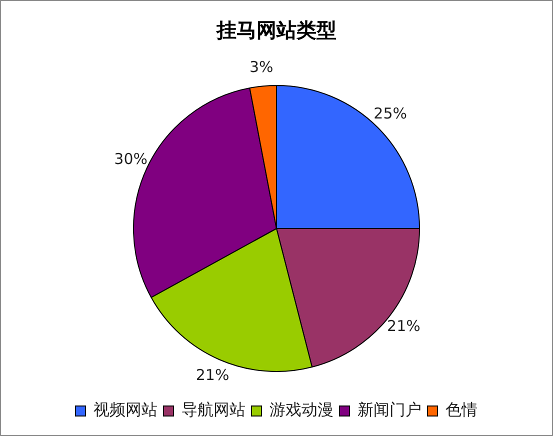 This screenshot has width=553, height=436. I want to click on legend-label: 新闻门户, so click(390, 410).